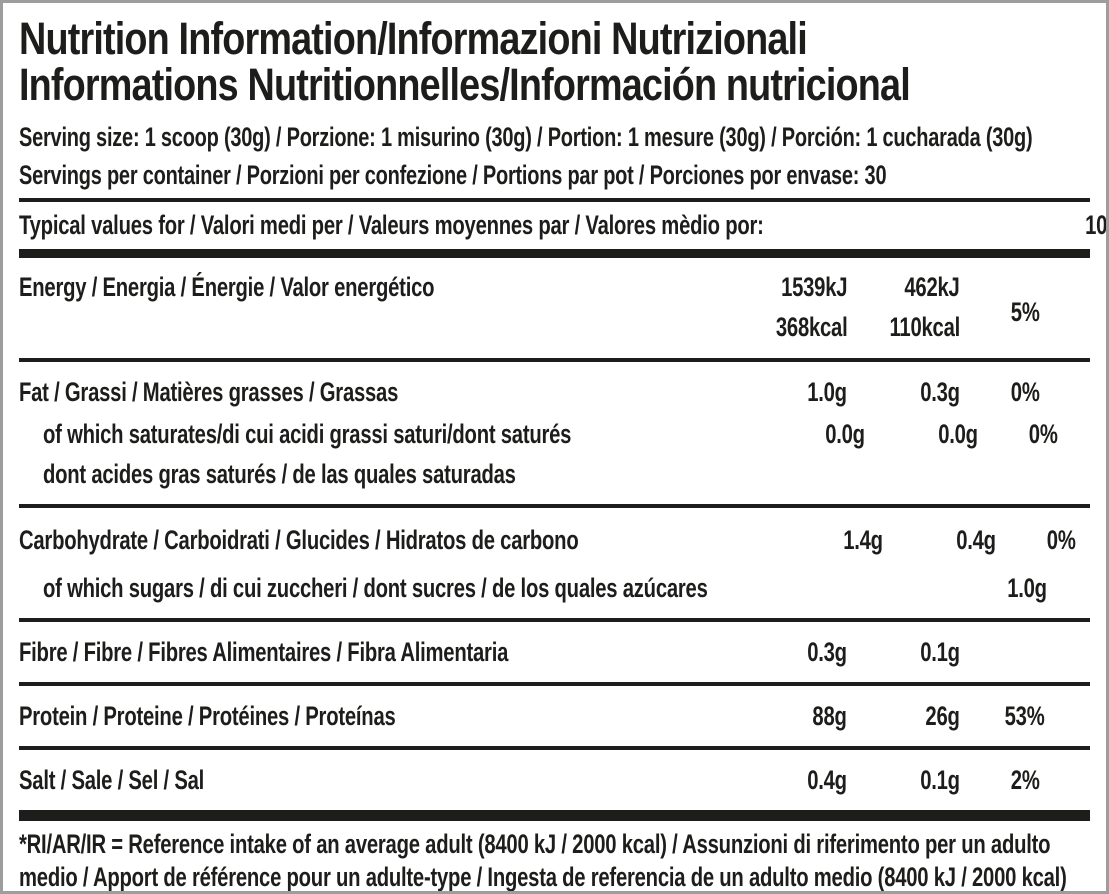  Describe the element at coordinates (827, 391) in the screenshot. I see `fat-per100: 1.0g` at that location.